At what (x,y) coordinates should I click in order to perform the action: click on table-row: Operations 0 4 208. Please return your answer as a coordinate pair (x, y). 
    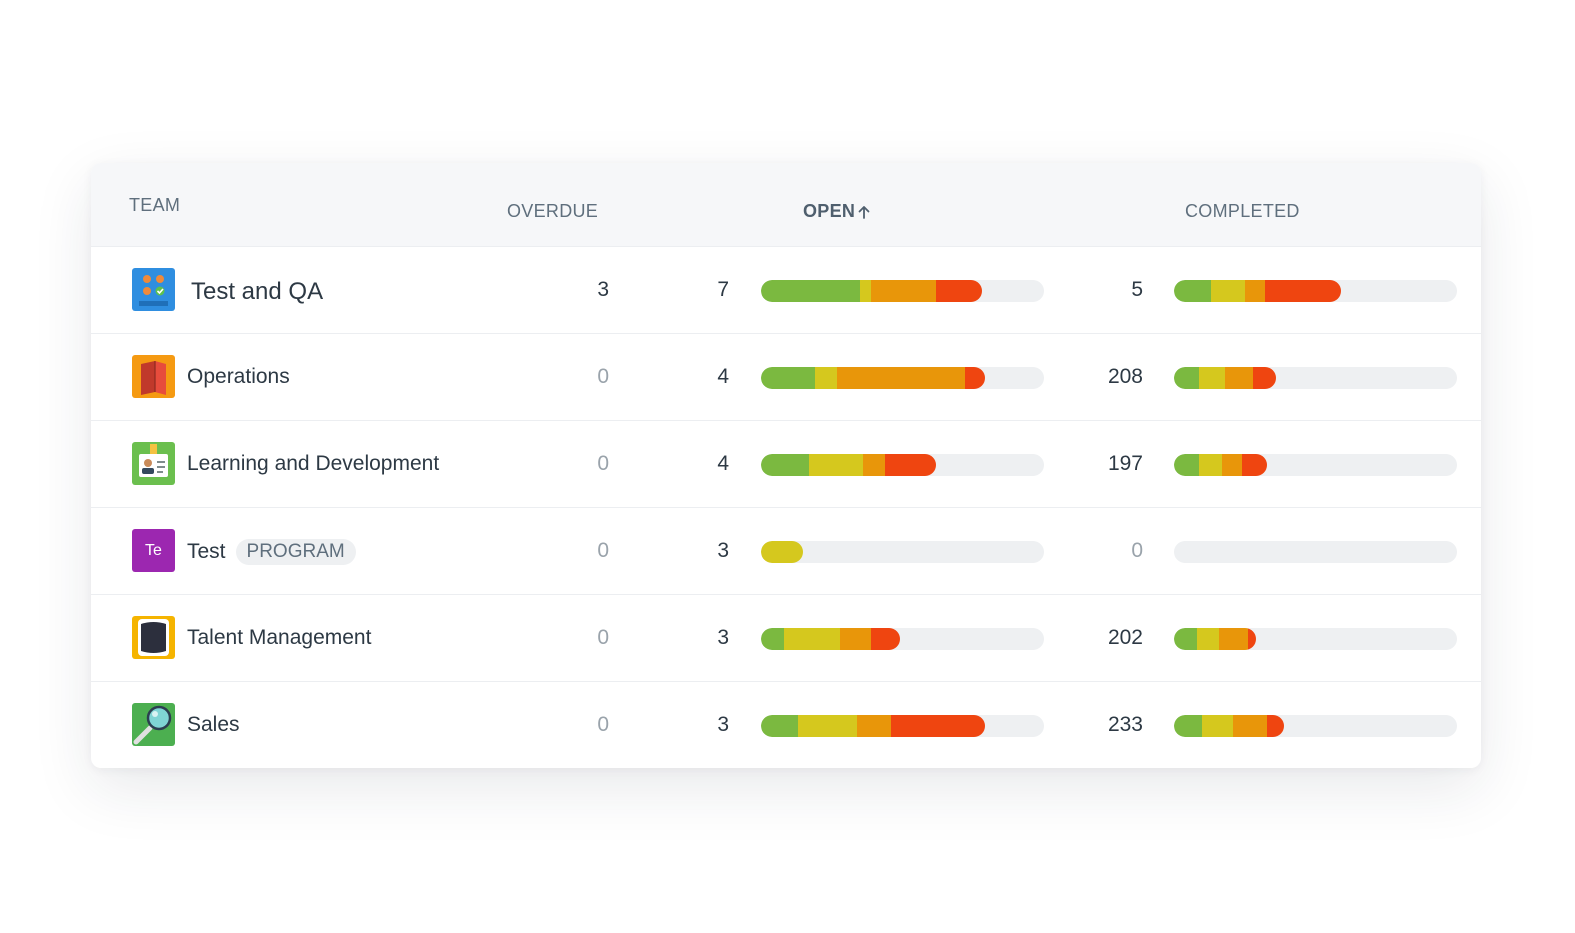
    Looking at the image, I should click on (786, 377).